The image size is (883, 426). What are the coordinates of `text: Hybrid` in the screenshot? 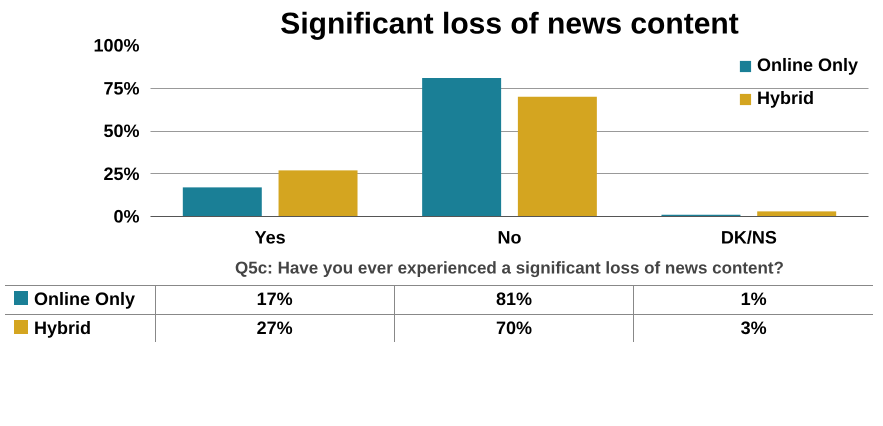 It's located at (63, 328).